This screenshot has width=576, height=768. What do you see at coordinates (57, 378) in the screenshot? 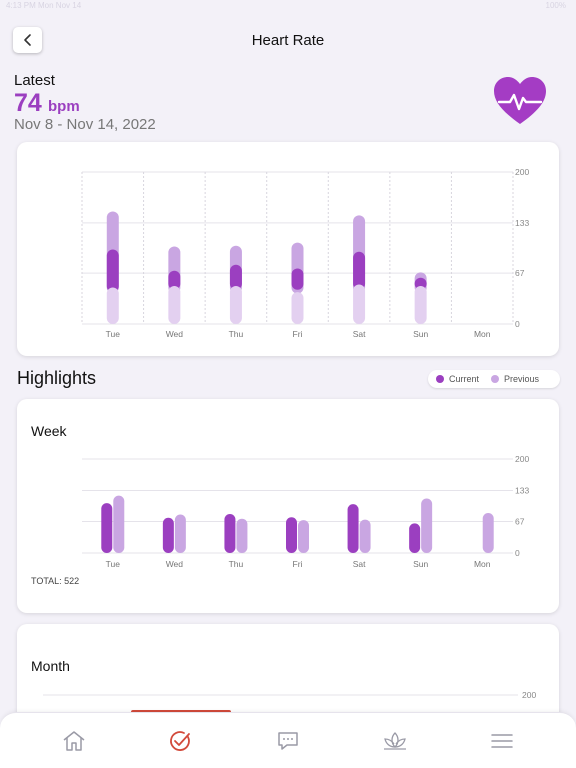
I see `highlights-heading: Highlights` at bounding box center [57, 378].